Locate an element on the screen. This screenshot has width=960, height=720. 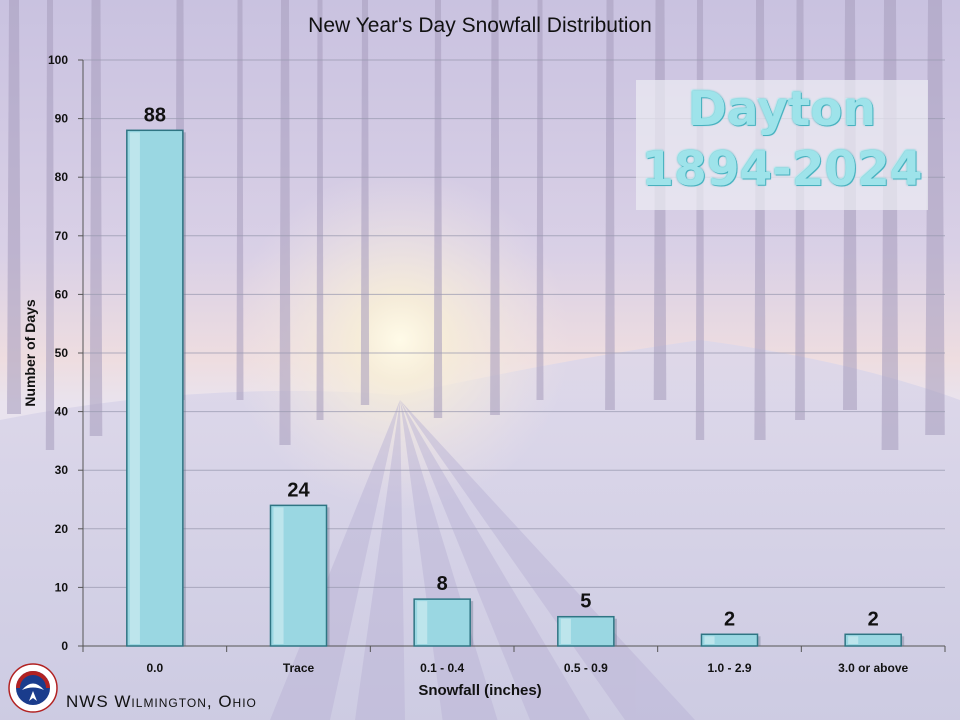
x-tick-label: Trace is located at coordinates (299, 668).